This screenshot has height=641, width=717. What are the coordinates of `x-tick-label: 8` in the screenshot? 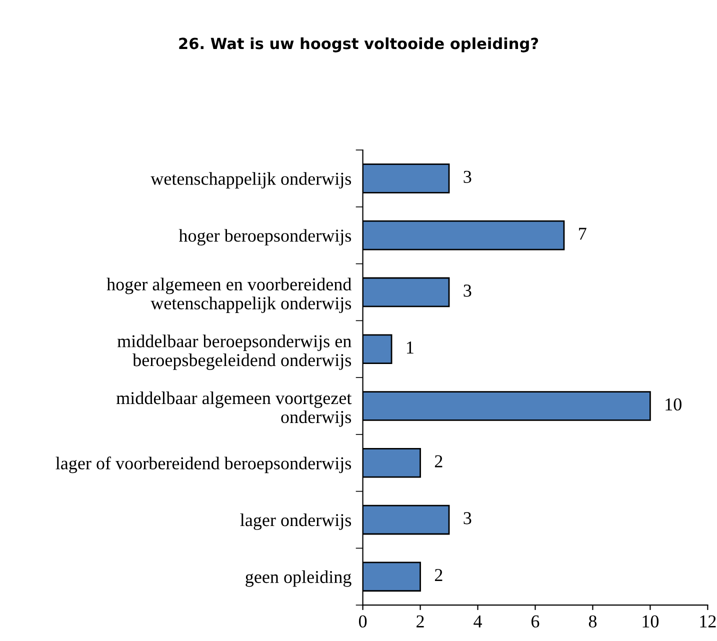 It's located at (592, 621).